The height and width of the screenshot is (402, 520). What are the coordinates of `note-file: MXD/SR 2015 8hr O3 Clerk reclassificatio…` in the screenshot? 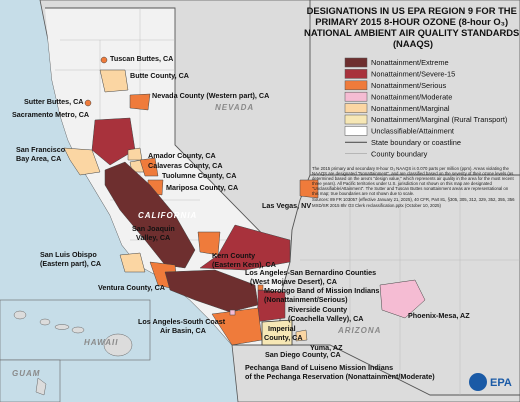 It's located at (376, 205).